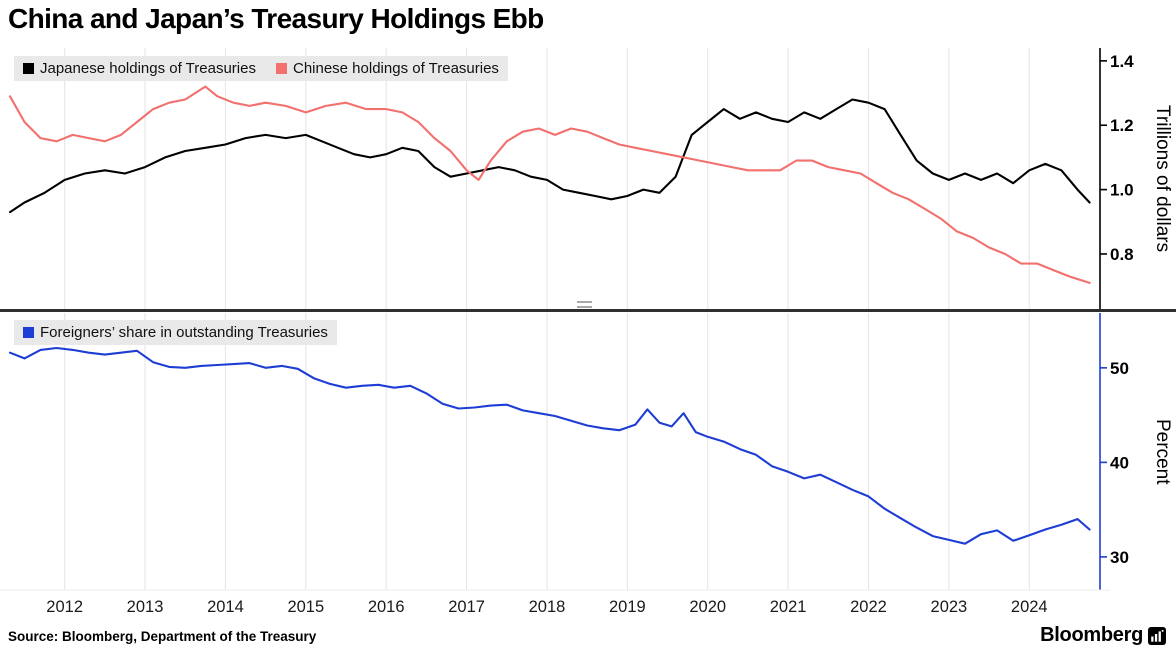 Image resolution: width=1176 pixels, height=657 pixels. I want to click on japan-series-swatch, so click(28, 68).